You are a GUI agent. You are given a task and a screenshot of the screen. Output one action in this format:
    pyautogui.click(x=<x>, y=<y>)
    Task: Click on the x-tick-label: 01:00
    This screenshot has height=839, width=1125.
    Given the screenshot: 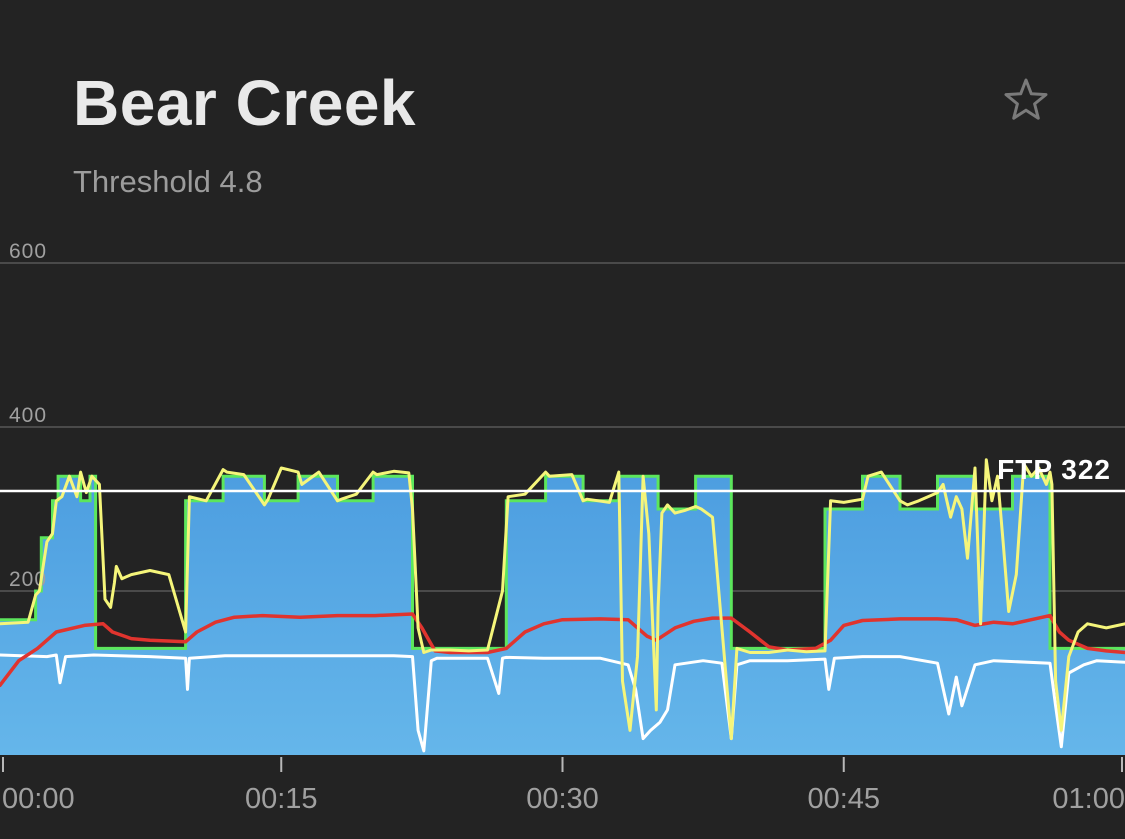 What is the action you would take?
    pyautogui.click(x=1088, y=799)
    